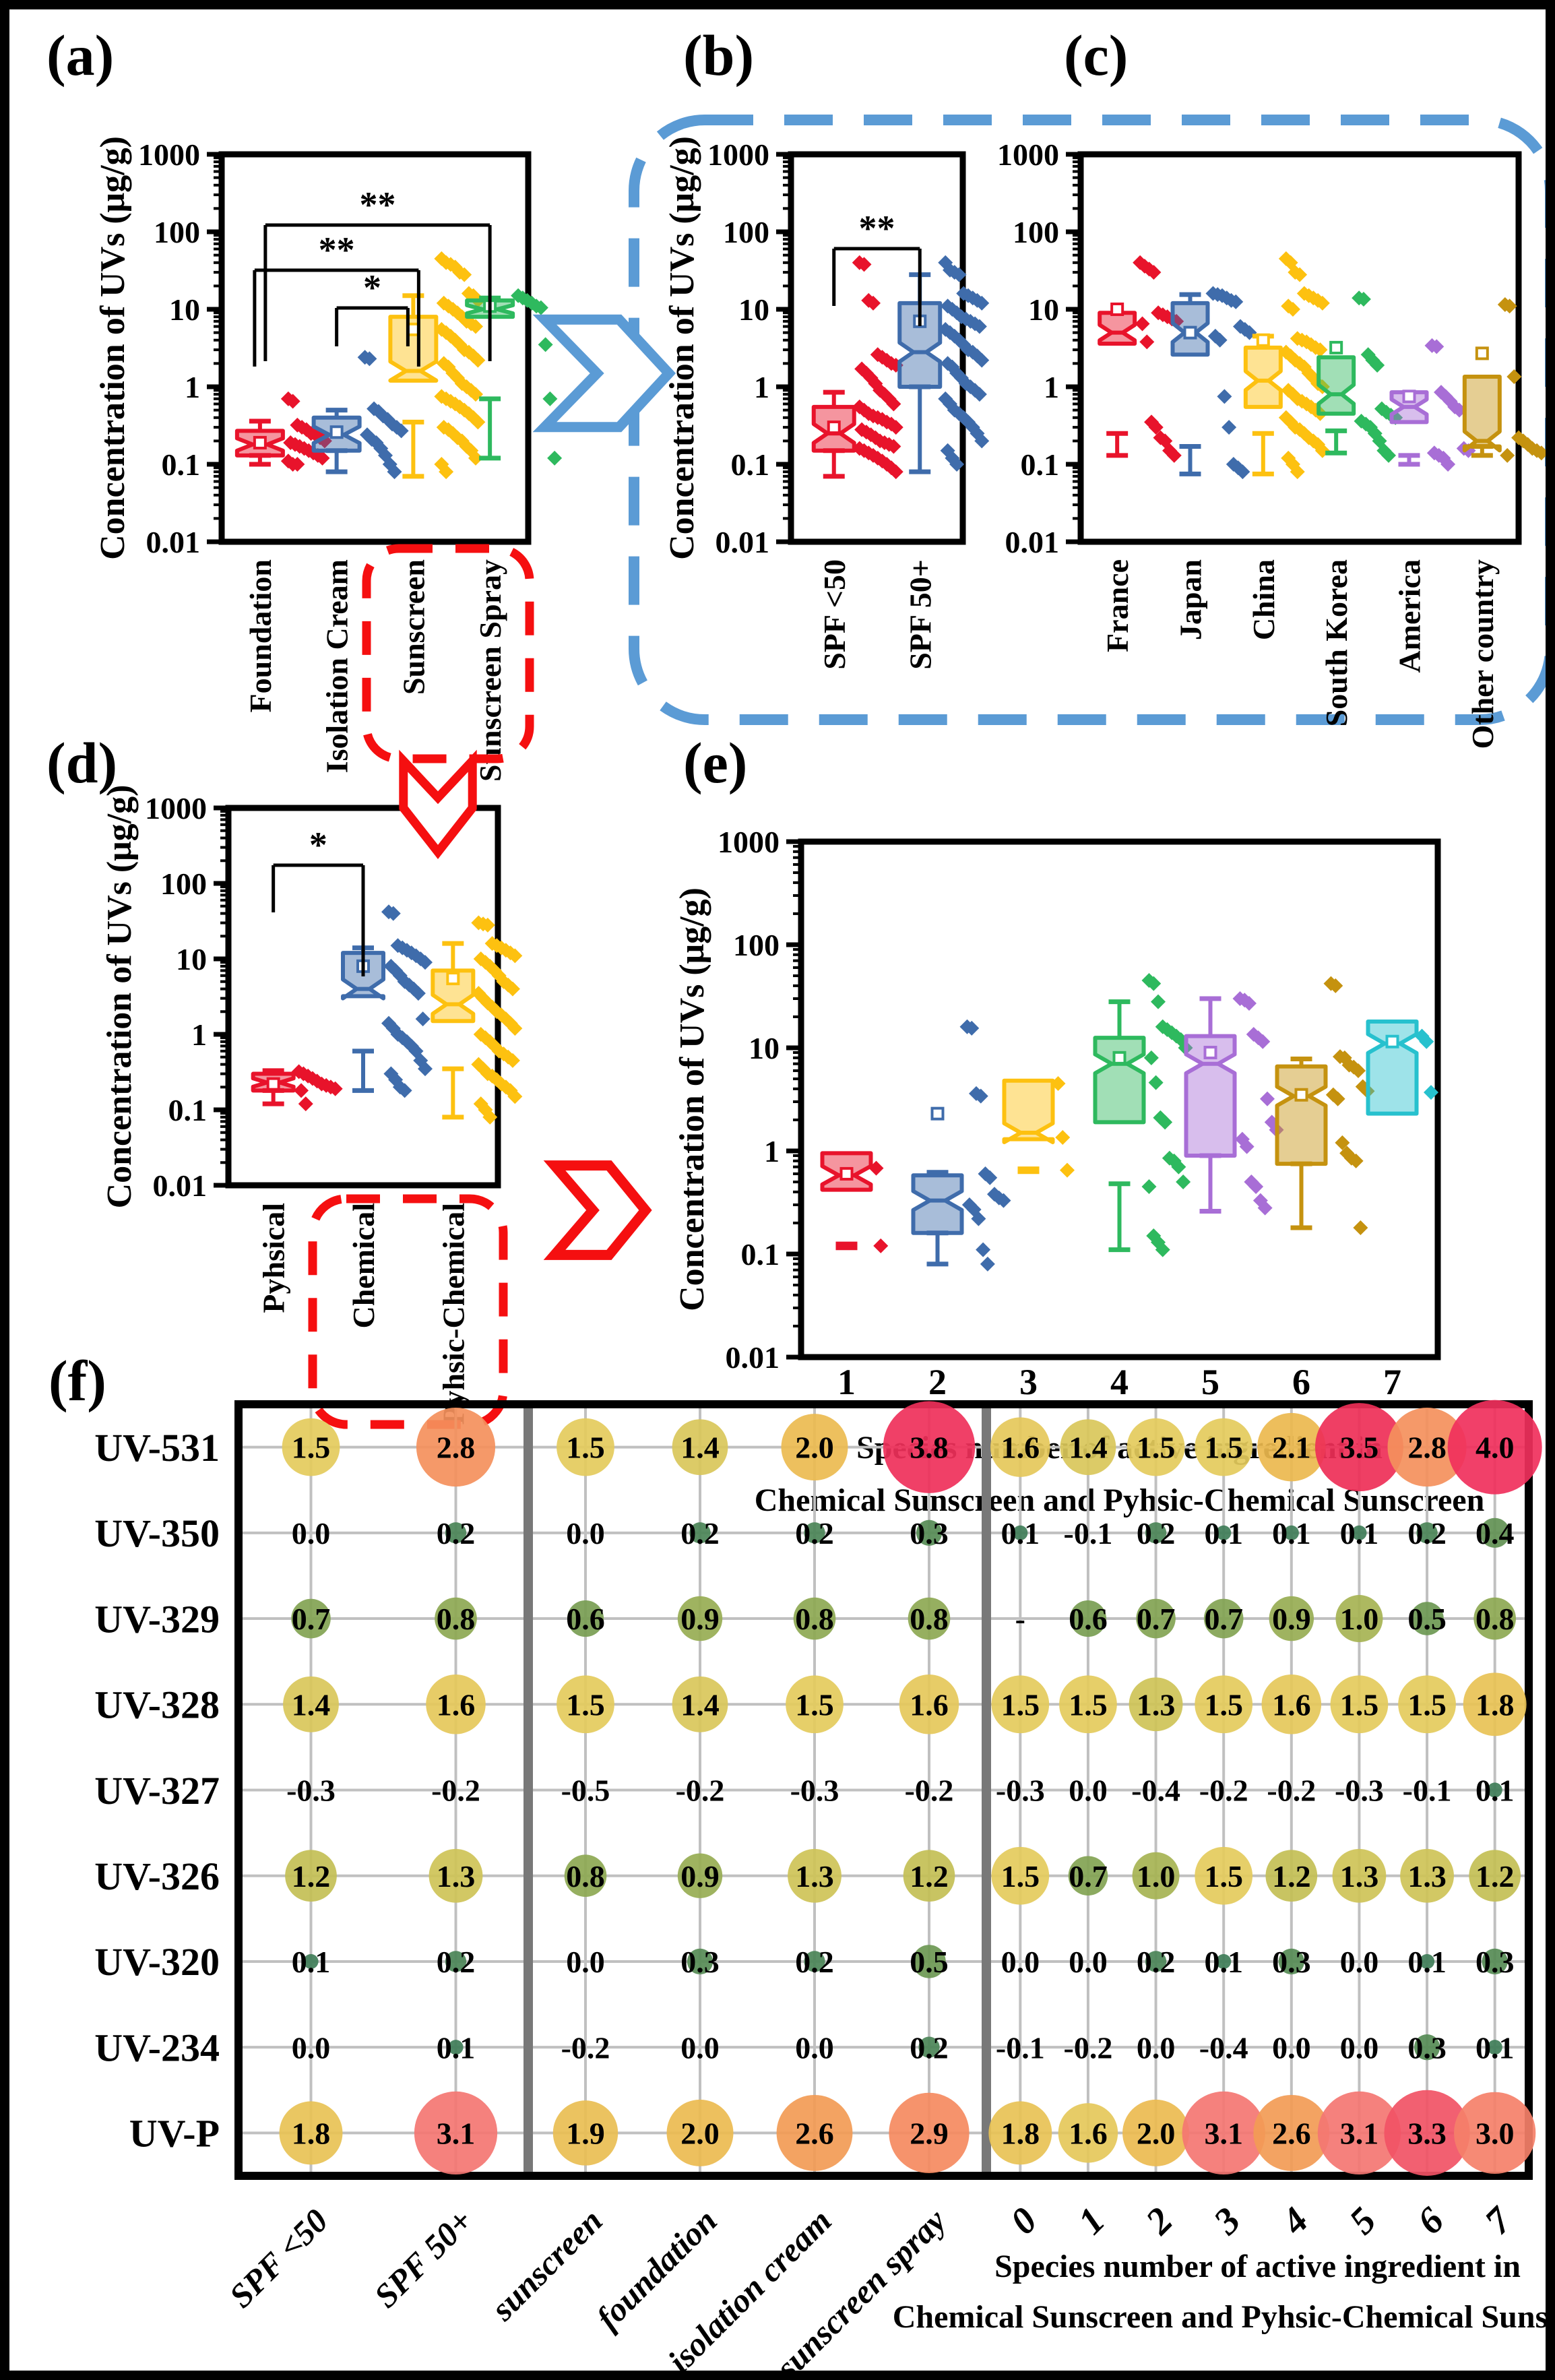 This screenshot has width=1555, height=2380. Describe the element at coordinates (719, 56) in the screenshot. I see `panel-label-b: (b)` at that location.